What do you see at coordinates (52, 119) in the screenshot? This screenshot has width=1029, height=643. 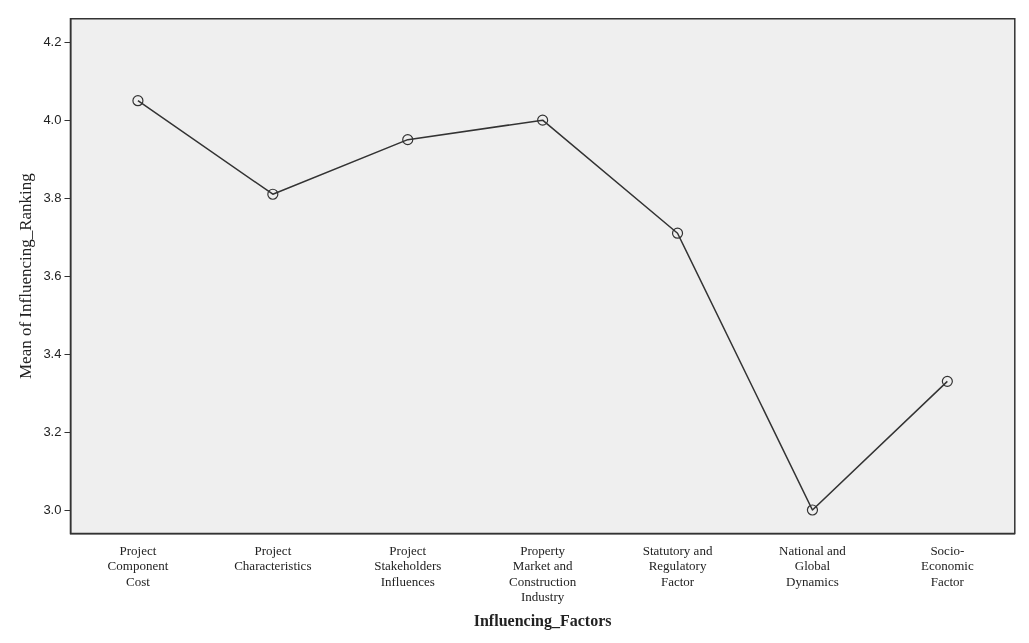 I see `y-tick-label: 4.0` at bounding box center [52, 119].